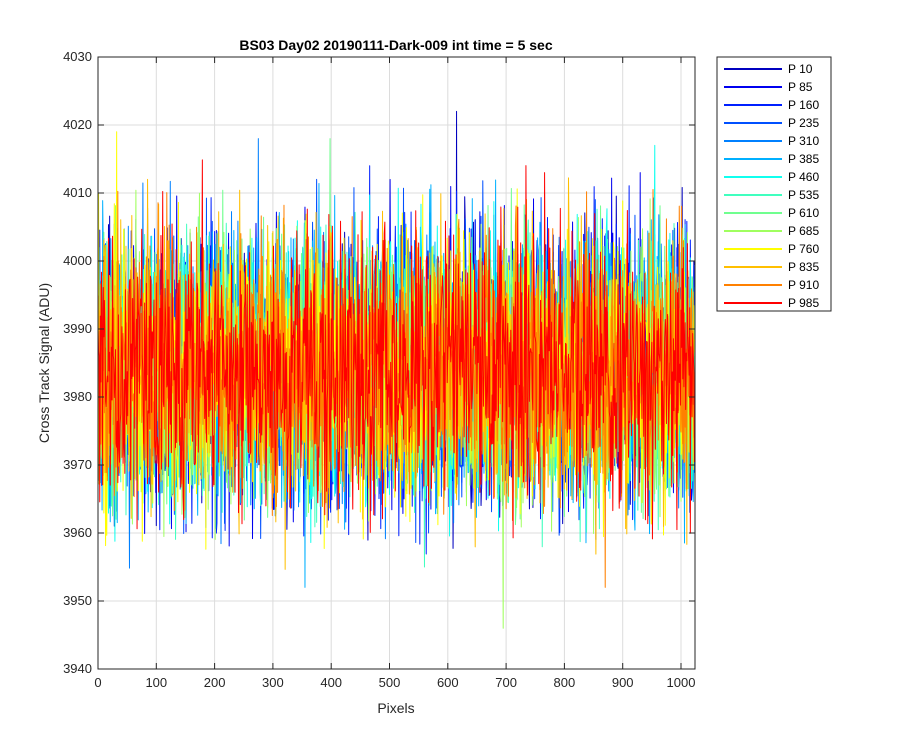 The width and height of the screenshot is (900, 750). Describe the element at coordinates (681, 682) in the screenshot. I see `x-tick-label: 1000` at that location.